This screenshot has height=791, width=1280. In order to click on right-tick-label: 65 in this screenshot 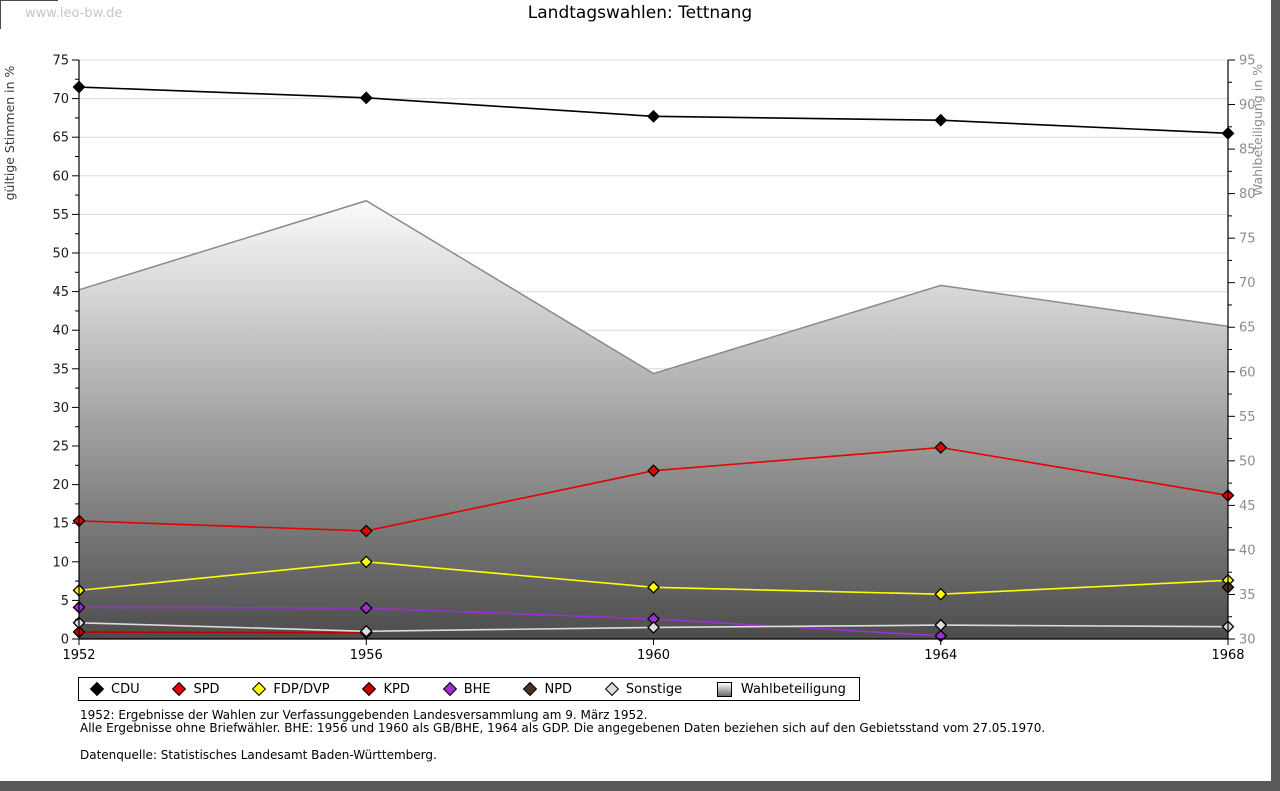, I will do `click(1247, 328)`.